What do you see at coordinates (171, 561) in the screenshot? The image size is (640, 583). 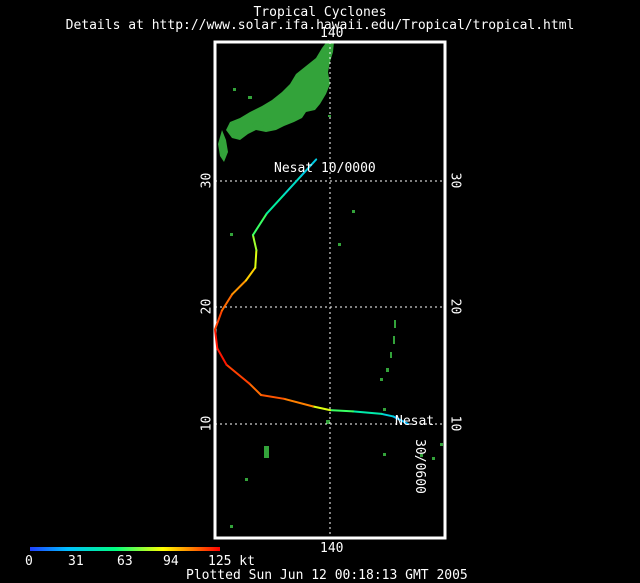 I see `legend-tick-94: 94` at bounding box center [171, 561].